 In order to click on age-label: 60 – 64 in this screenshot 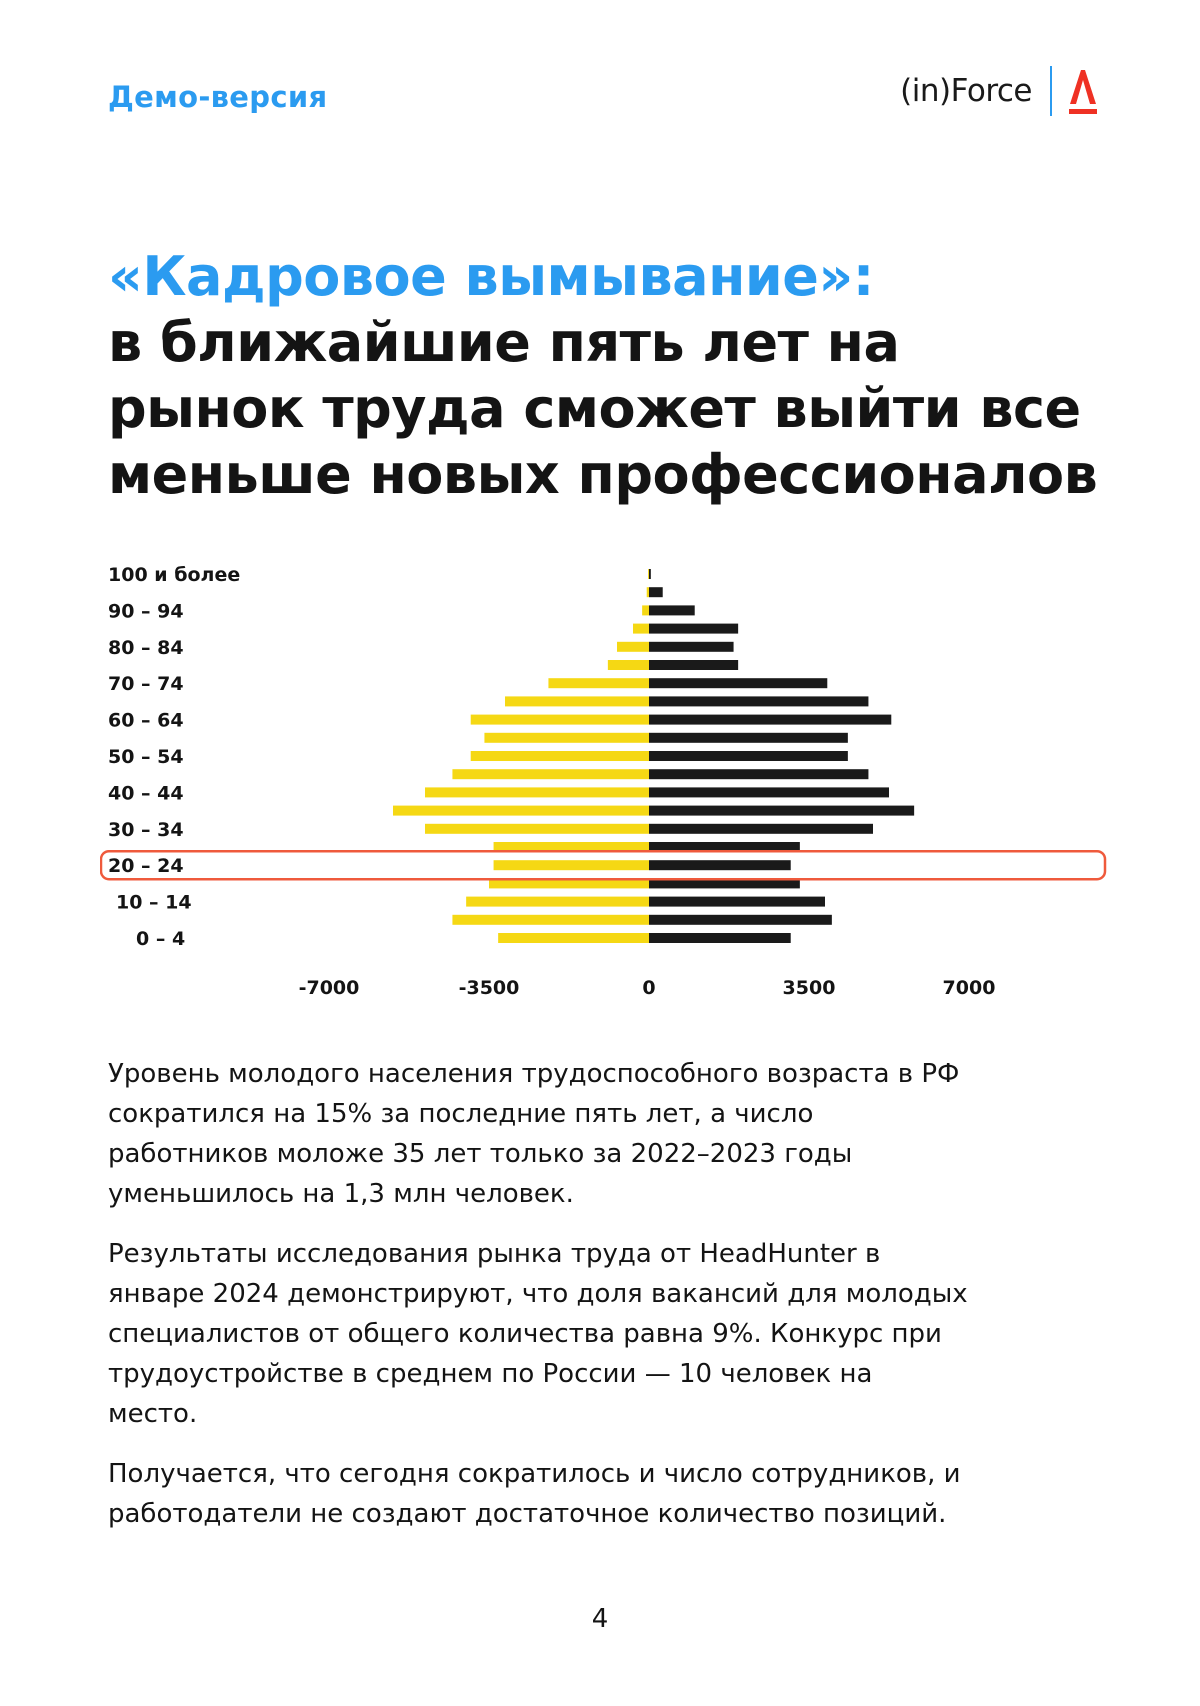, I will do `click(146, 721)`.